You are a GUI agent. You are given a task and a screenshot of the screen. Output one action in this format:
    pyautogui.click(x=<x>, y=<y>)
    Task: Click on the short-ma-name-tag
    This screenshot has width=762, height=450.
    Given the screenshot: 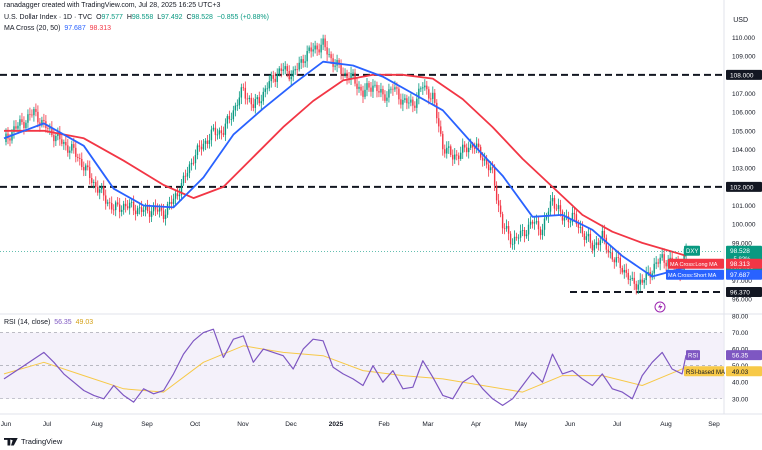 What is the action you would take?
    pyautogui.click(x=695, y=274)
    